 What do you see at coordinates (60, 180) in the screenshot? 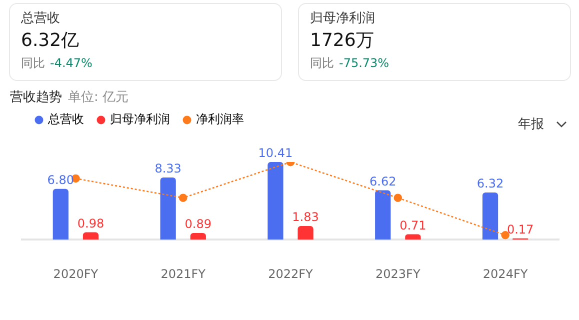
I see `data-label: 6.80` at bounding box center [60, 180].